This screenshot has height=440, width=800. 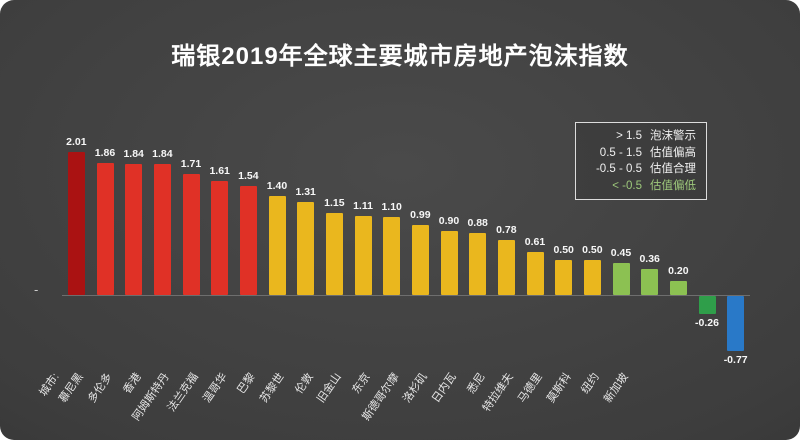 What do you see at coordinates (506, 229) in the screenshot?
I see `bar-value-label: 0.78` at bounding box center [506, 229].